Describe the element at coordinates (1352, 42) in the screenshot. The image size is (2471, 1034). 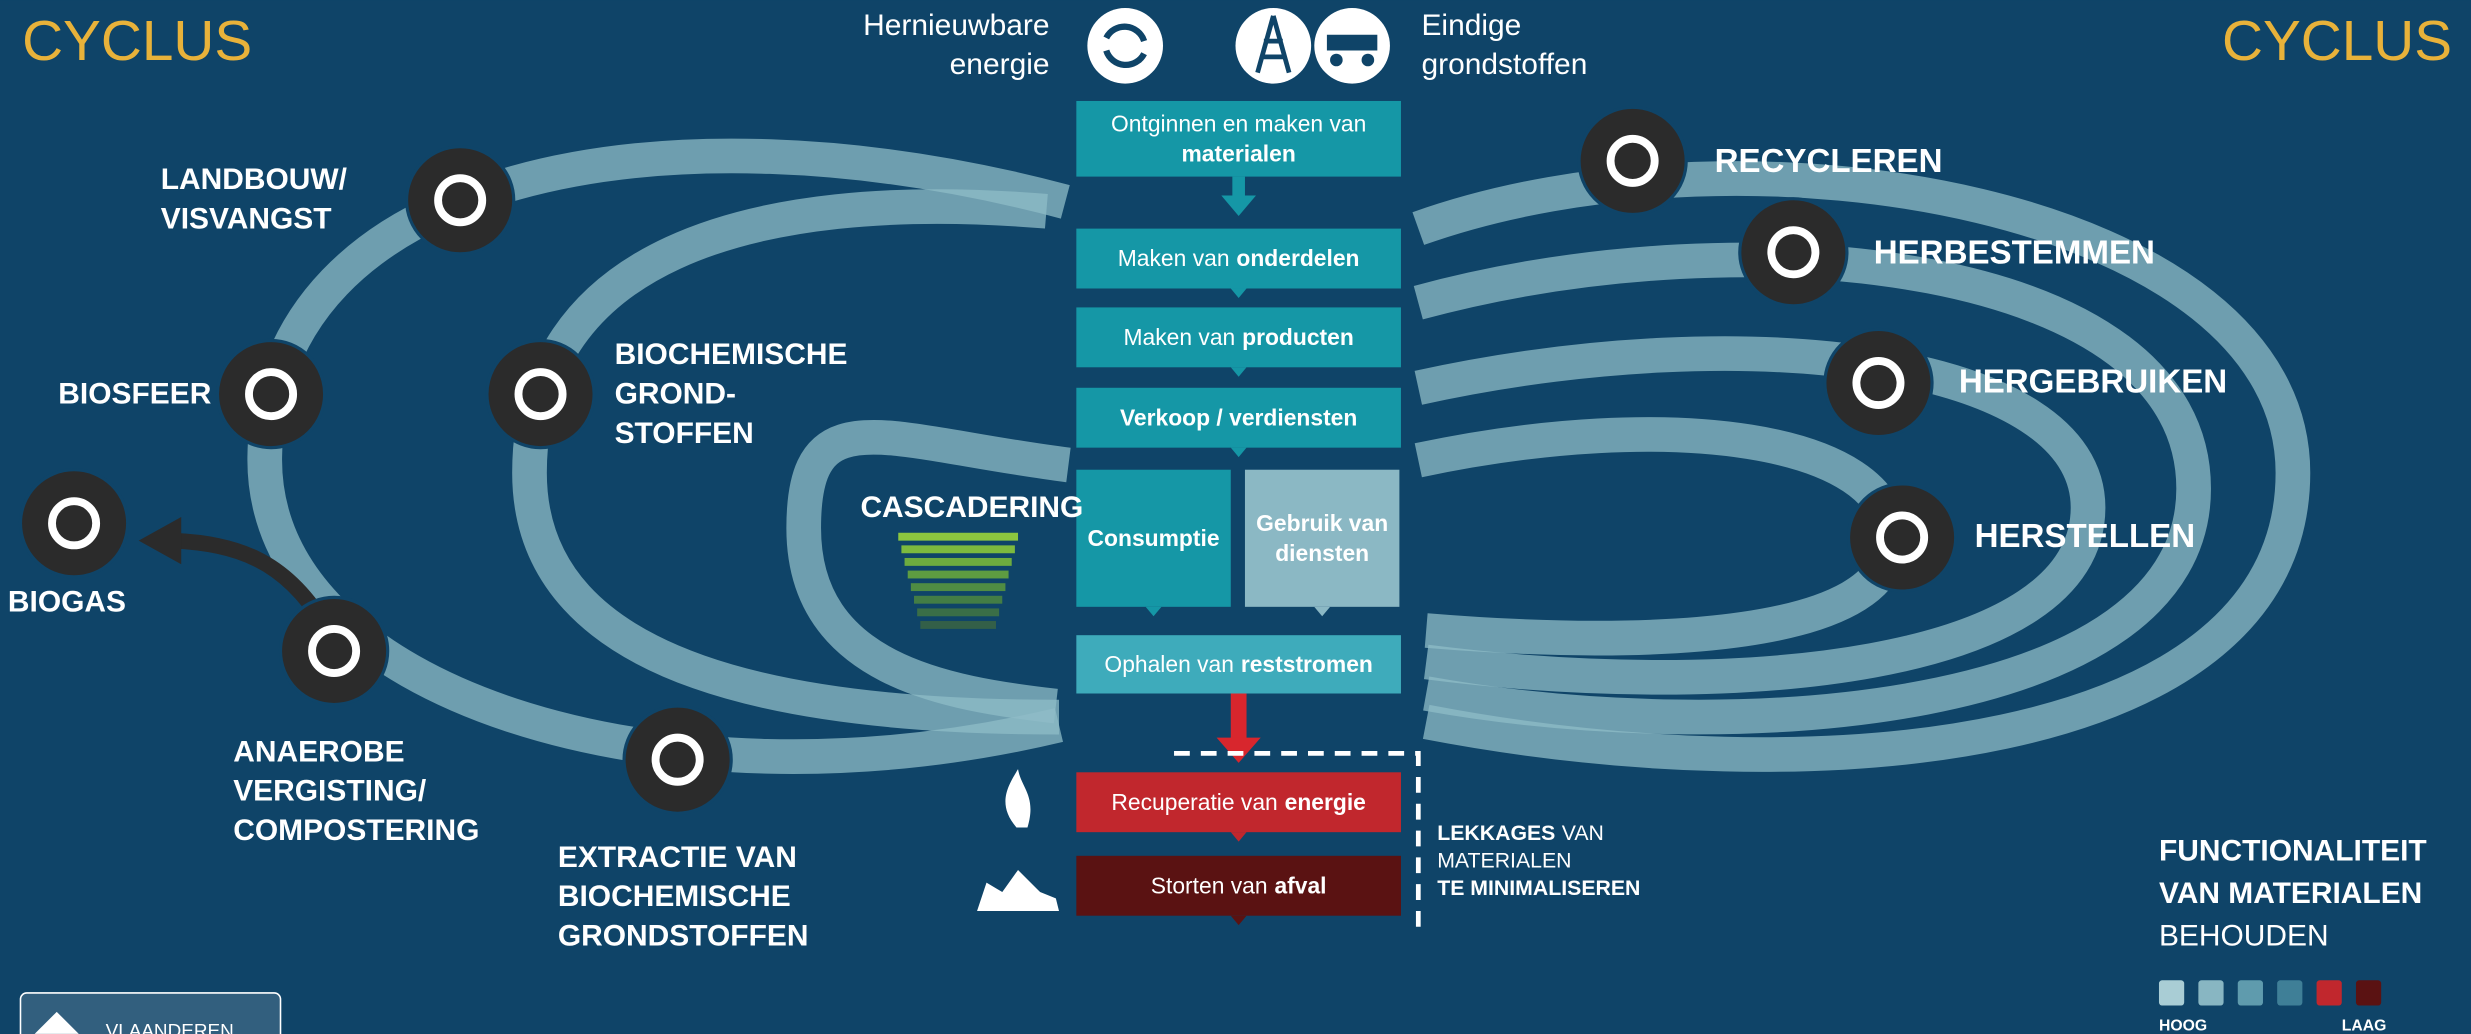
I see `truck-glyph` at that location.